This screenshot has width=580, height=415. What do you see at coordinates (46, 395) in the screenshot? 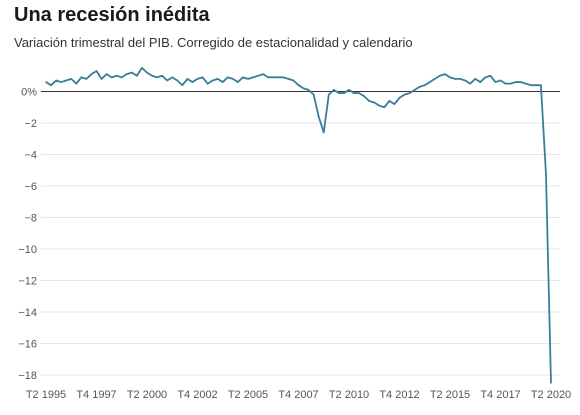
I see `x-tick-label: T2 1995` at bounding box center [46, 395].